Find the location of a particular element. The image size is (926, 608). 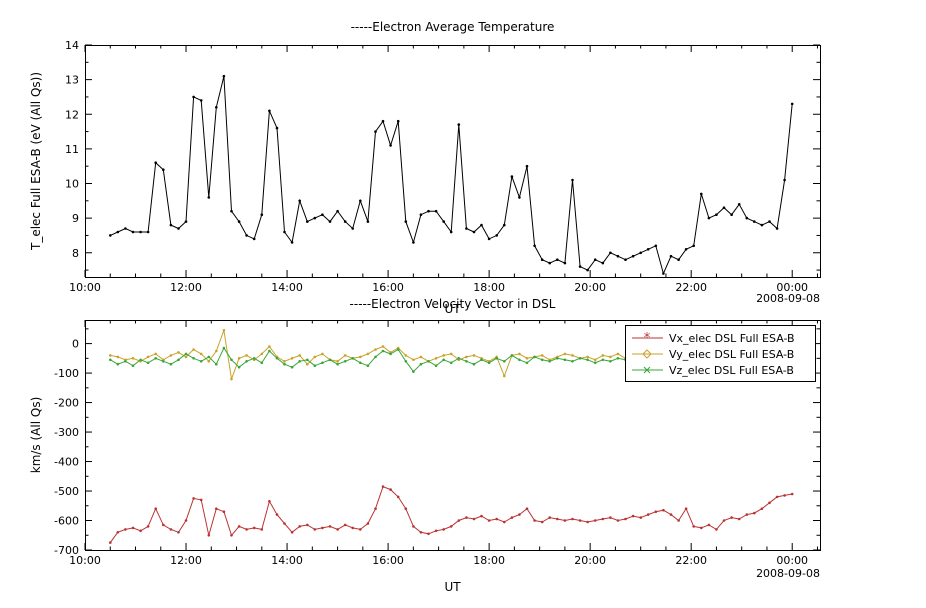

x-axis-tick-label: 16:00 is located at coordinates (388, 560).